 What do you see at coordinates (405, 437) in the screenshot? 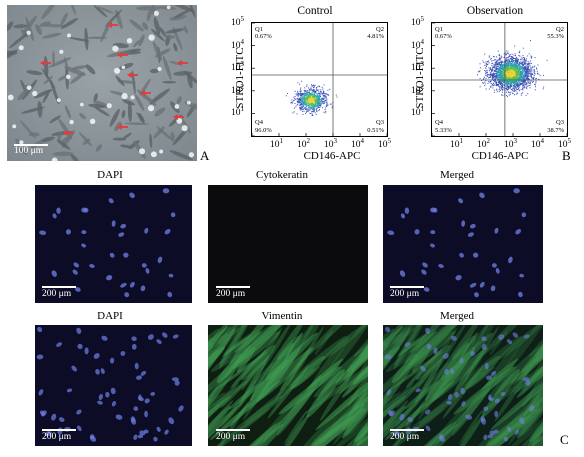
I see `scale-bar-label-c6: 200 μm` at bounding box center [405, 437].